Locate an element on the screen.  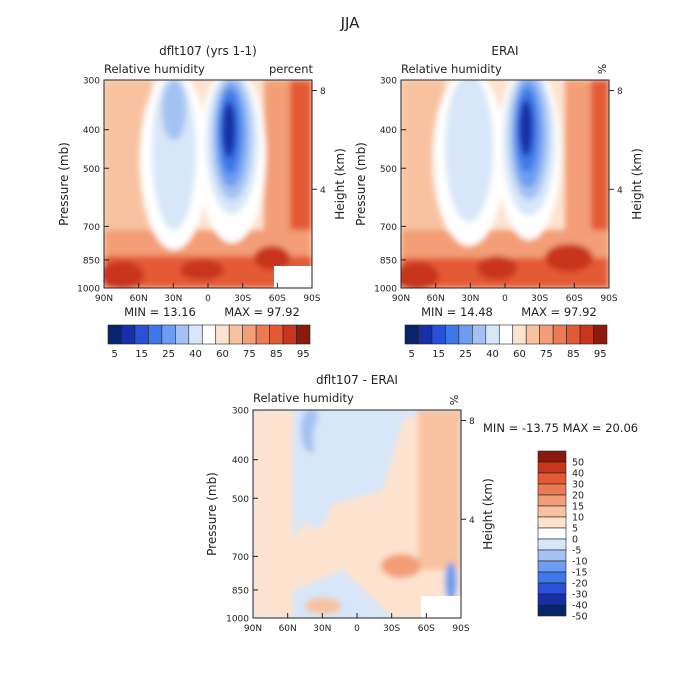
panel-erai-left-label: Relative humidity is located at coordinates (451, 69).